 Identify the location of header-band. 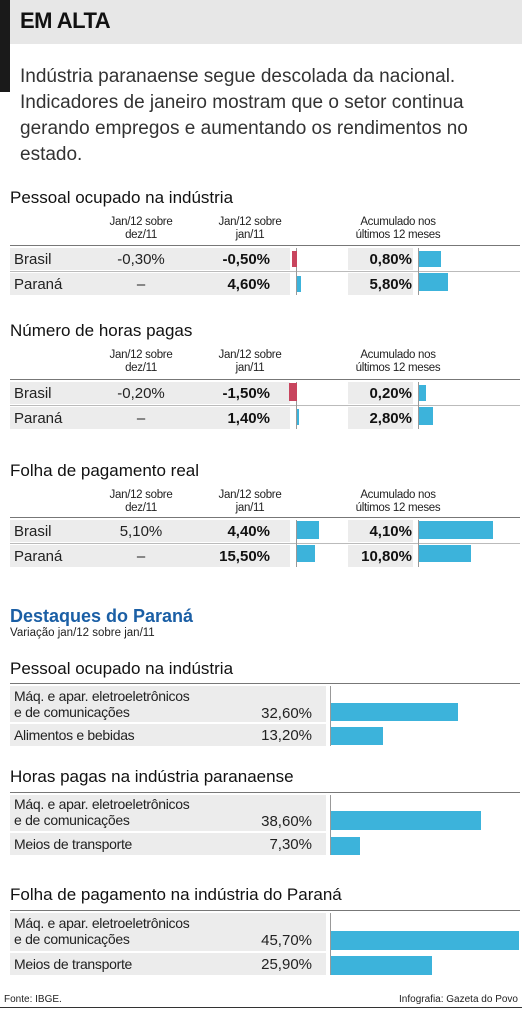
(261, 22).